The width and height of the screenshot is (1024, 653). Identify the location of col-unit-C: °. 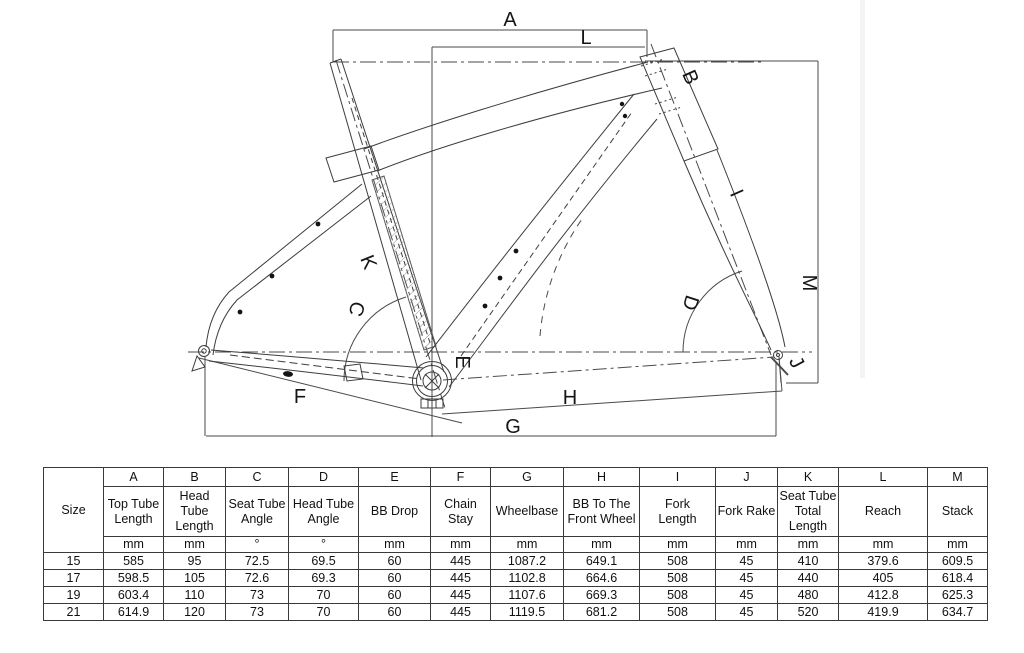
(257, 544).